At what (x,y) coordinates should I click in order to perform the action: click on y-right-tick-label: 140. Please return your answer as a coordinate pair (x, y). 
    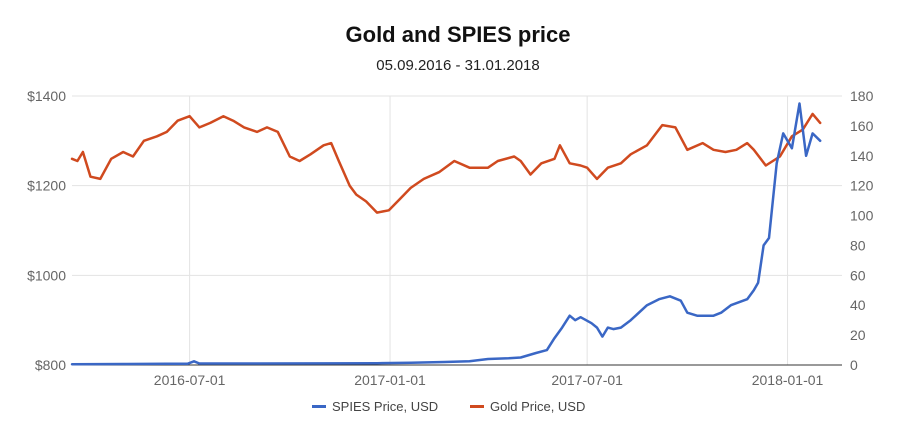
    Looking at the image, I should click on (862, 156).